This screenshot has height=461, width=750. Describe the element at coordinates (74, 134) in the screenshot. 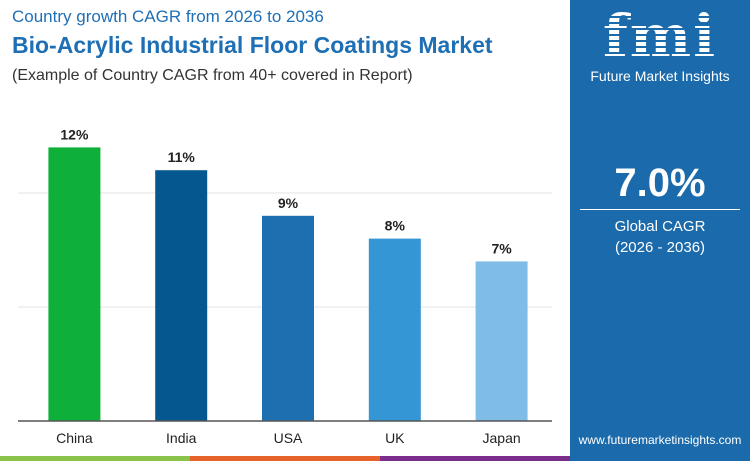

I see `data-label: 12%` at that location.